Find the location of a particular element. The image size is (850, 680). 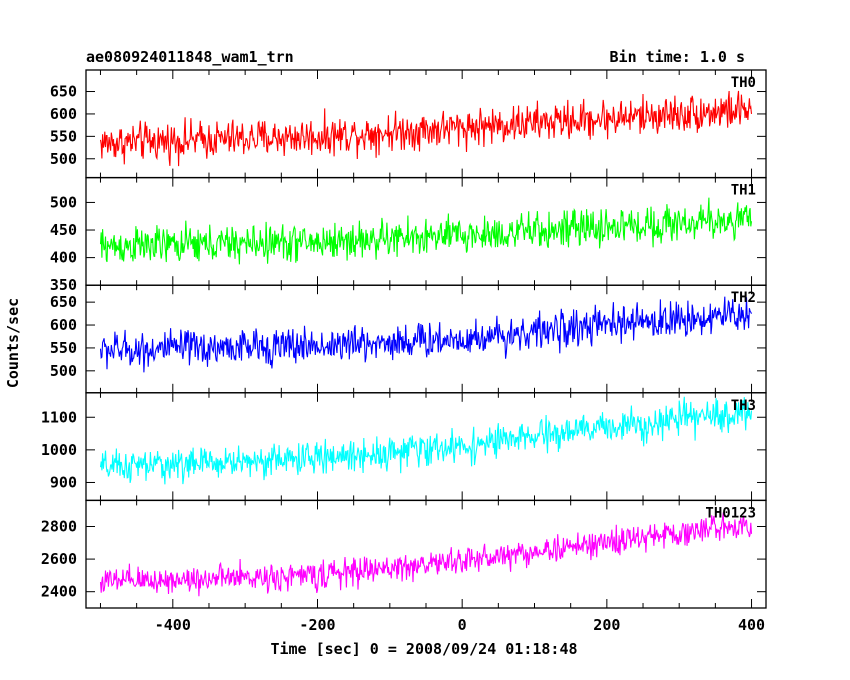

panel-label-th3: TH3 is located at coordinates (743, 406).